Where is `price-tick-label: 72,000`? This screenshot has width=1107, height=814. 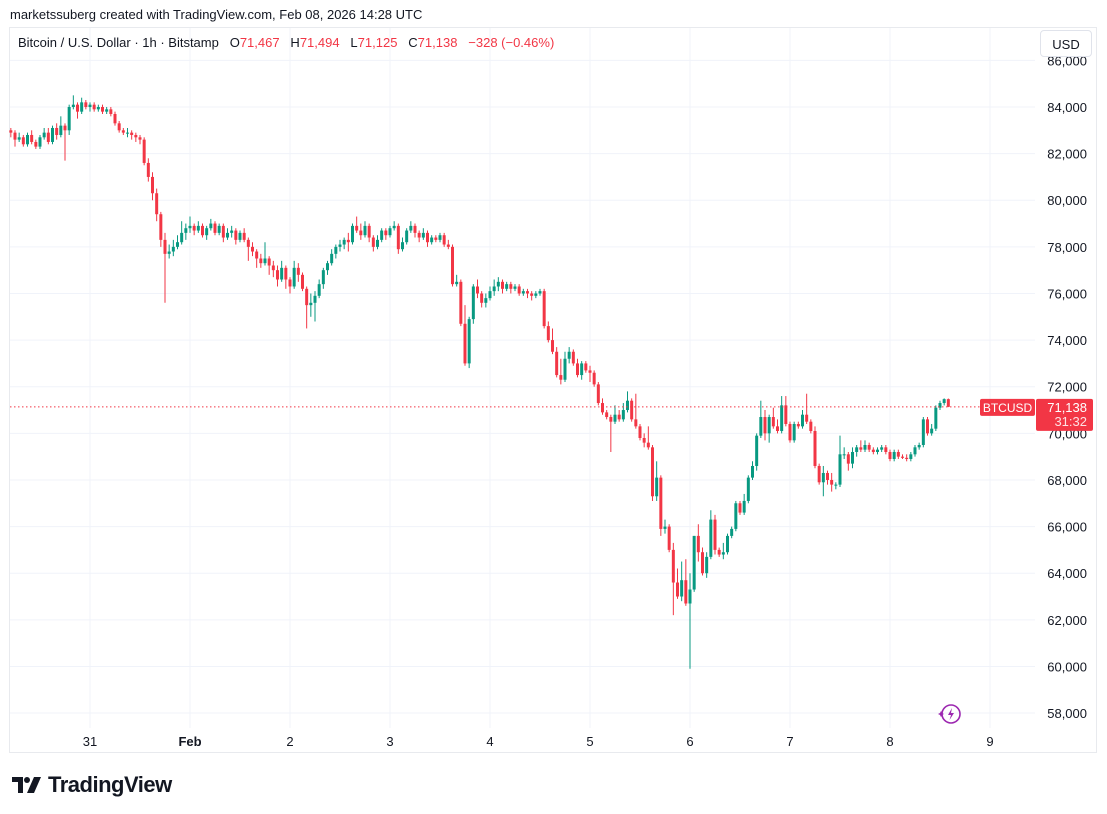 price-tick-label: 72,000 is located at coordinates (1067, 387).